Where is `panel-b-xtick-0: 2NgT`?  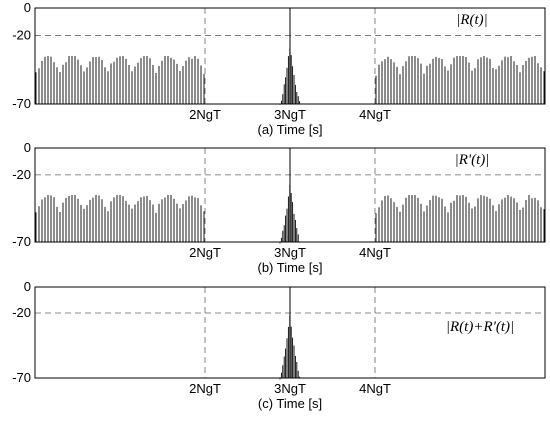
panel-b-xtick-0: 2NgT is located at coordinates (205, 252).